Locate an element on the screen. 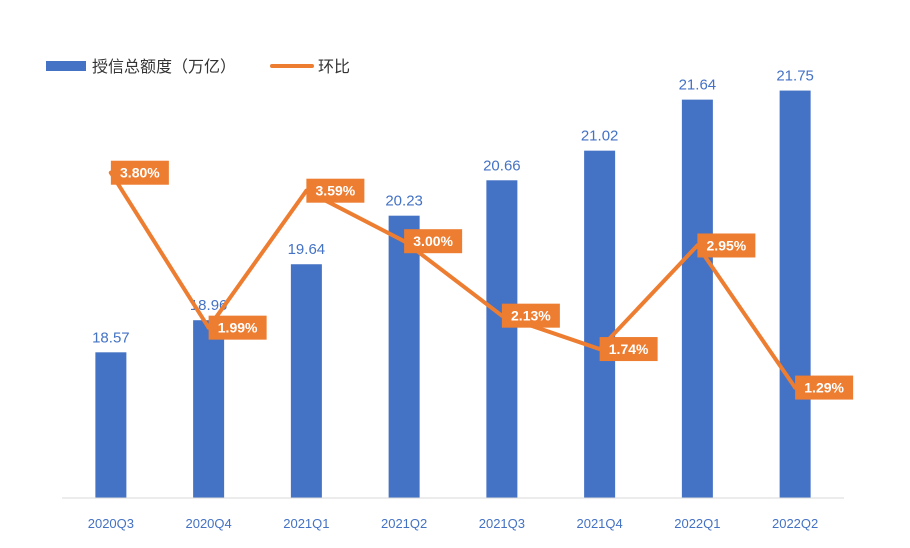 The width and height of the screenshot is (910, 548). bar-value-label: 19.64 is located at coordinates (307, 249).